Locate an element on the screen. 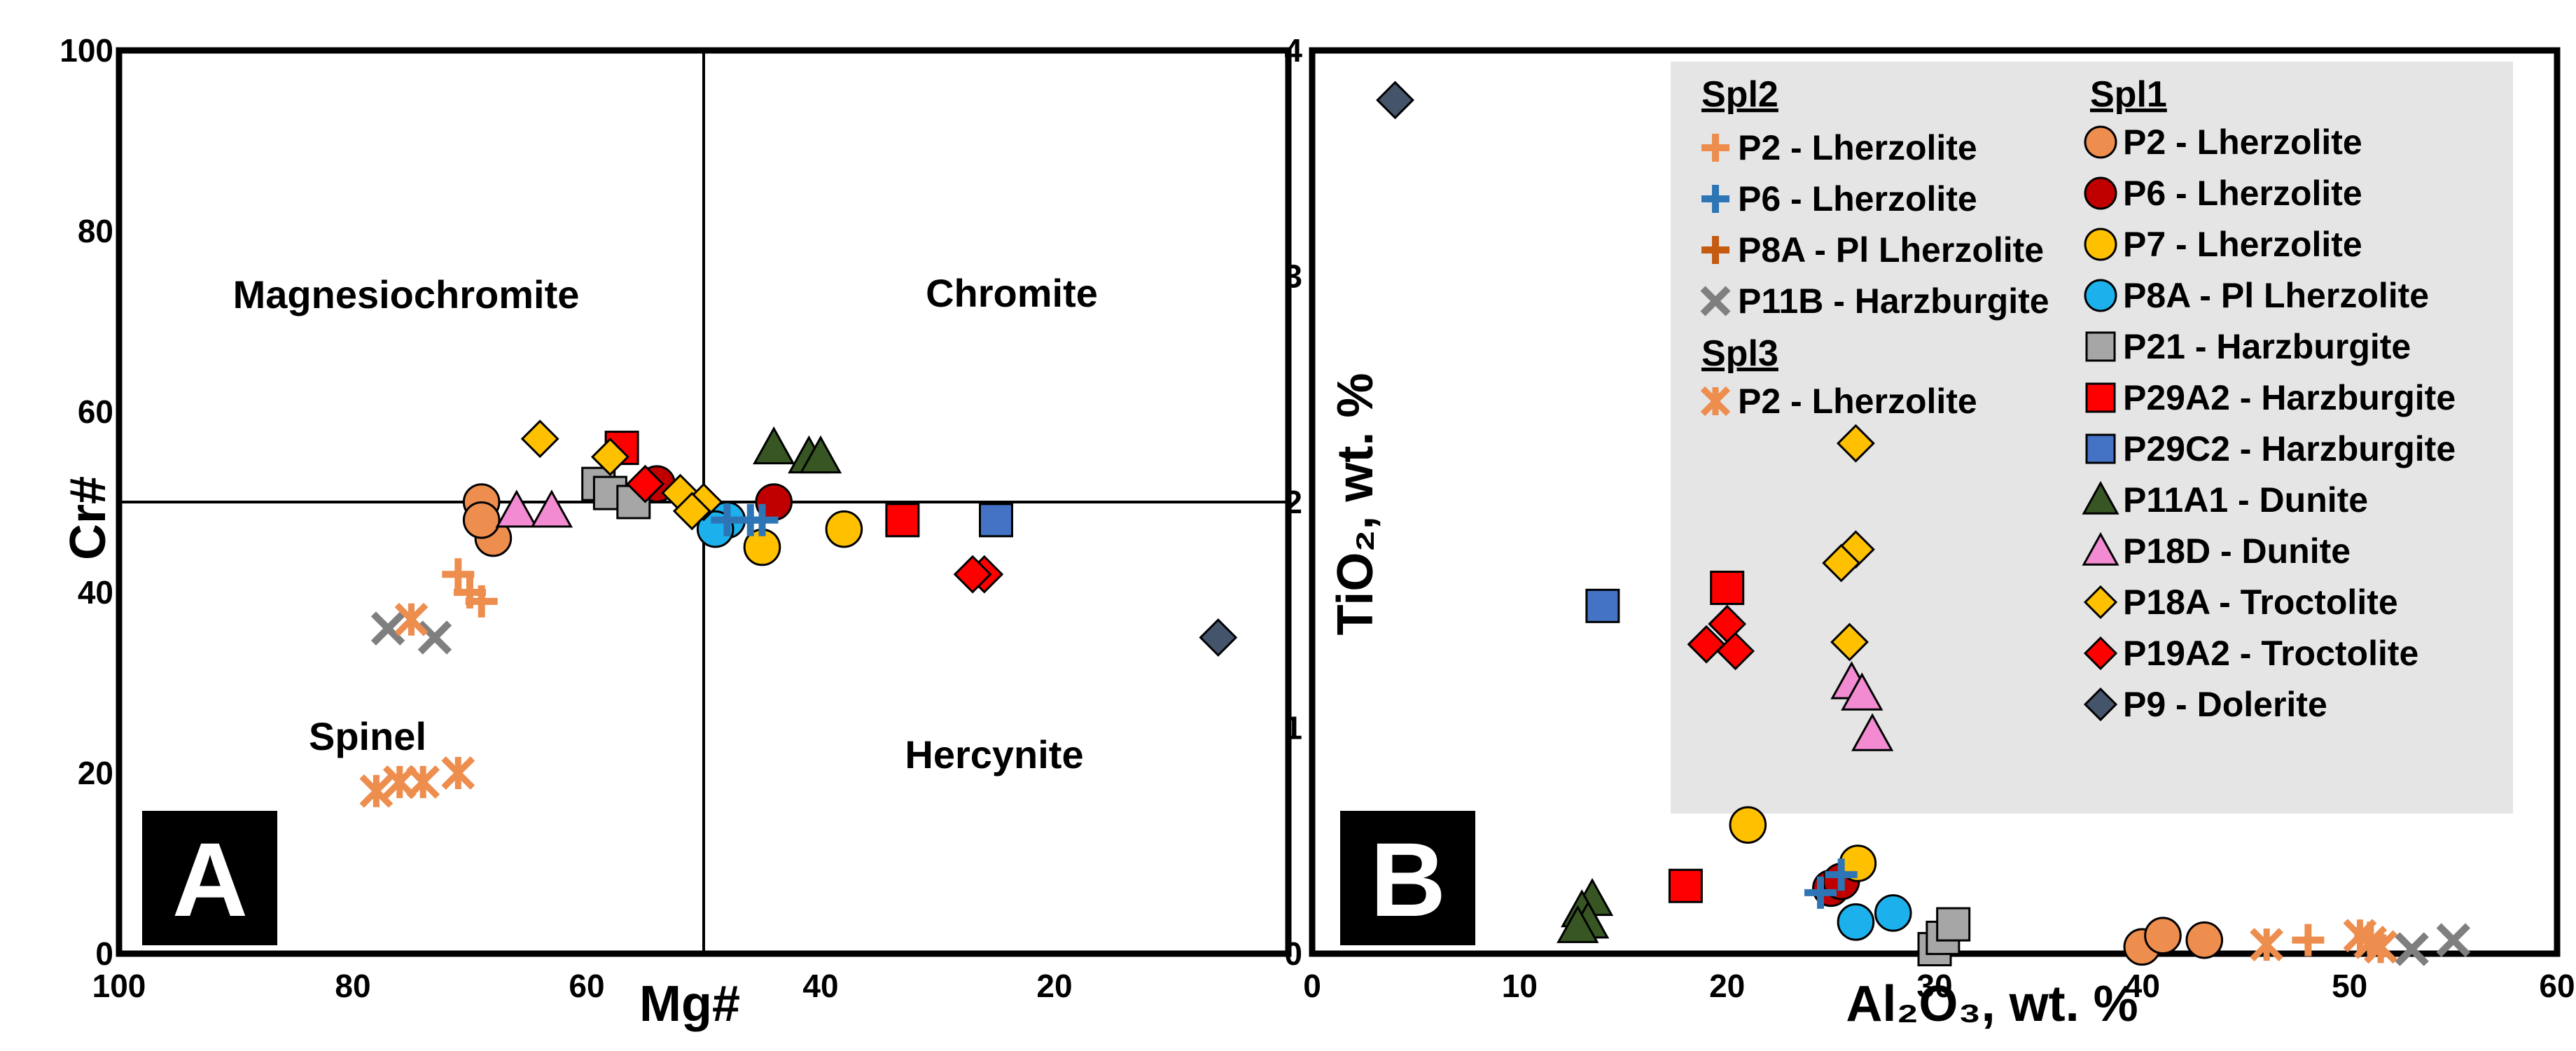 The width and height of the screenshot is (2576, 1051). legend-item-label: P19A2 - Troctolite is located at coordinates (2270, 653).